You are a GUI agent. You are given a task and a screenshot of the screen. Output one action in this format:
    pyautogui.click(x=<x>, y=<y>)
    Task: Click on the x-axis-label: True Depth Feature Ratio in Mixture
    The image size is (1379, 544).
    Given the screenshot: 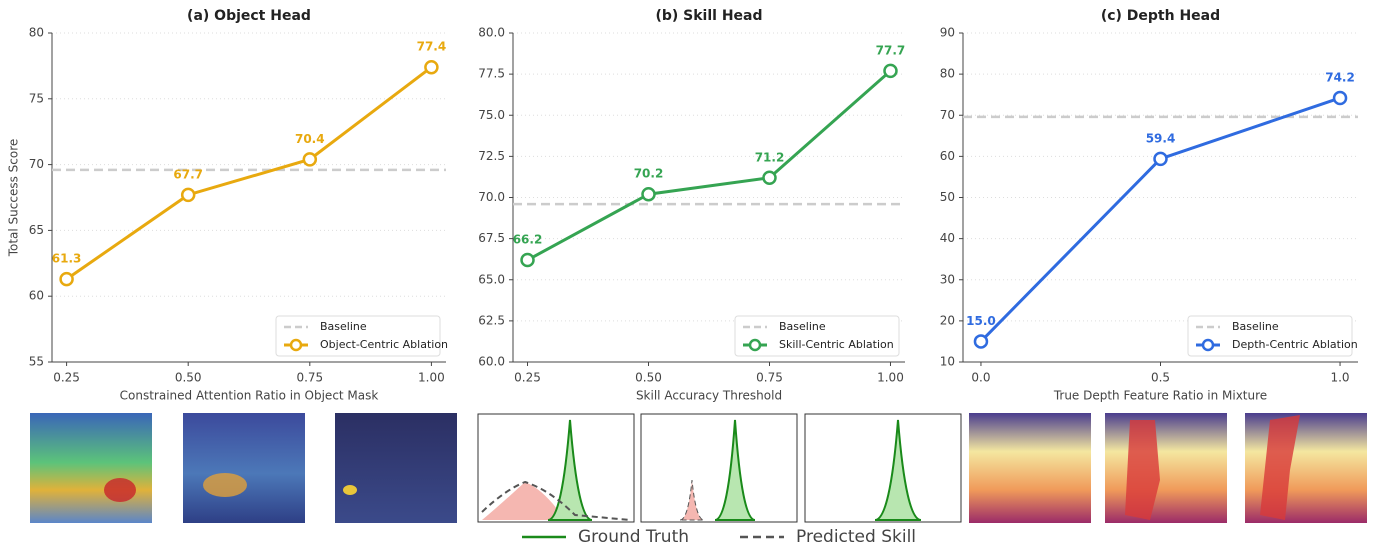 What is the action you would take?
    pyautogui.click(x=1160, y=396)
    